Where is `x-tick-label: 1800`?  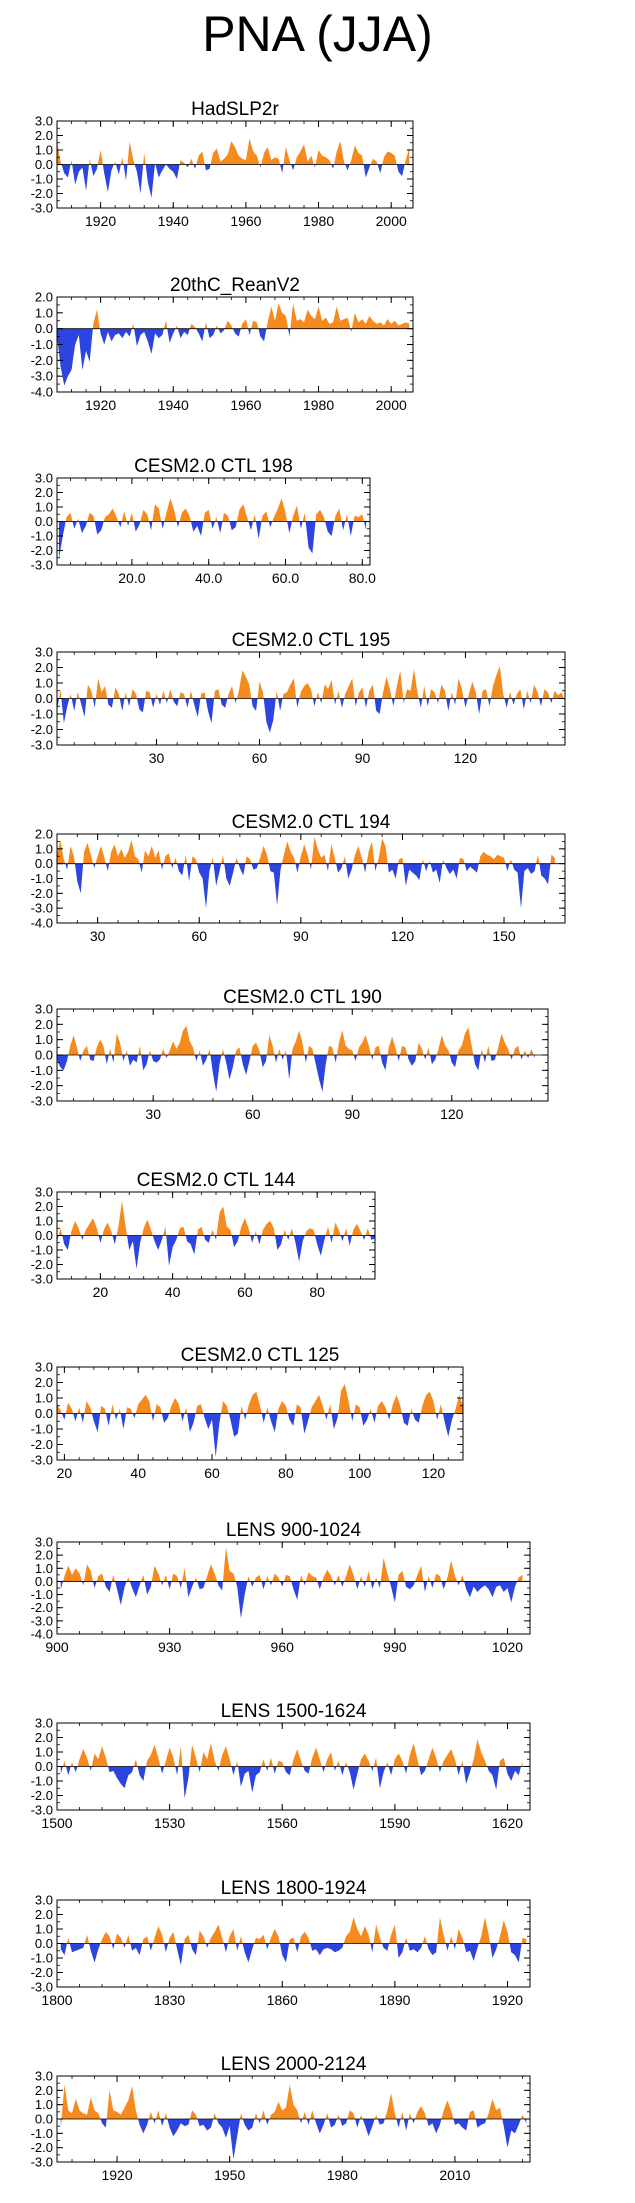 x-tick-label: 1800 is located at coordinates (56, 2000).